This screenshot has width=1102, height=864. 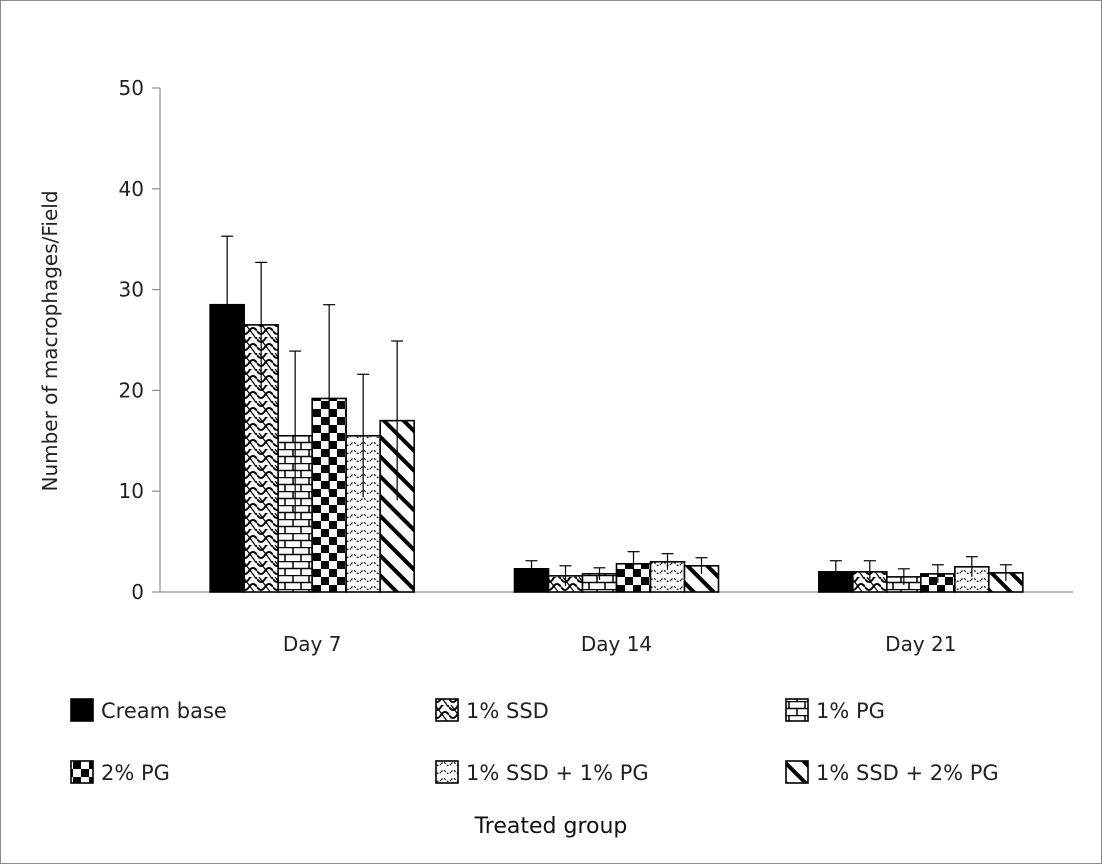 What do you see at coordinates (131, 189) in the screenshot?
I see `y-tick-label: 40` at bounding box center [131, 189].